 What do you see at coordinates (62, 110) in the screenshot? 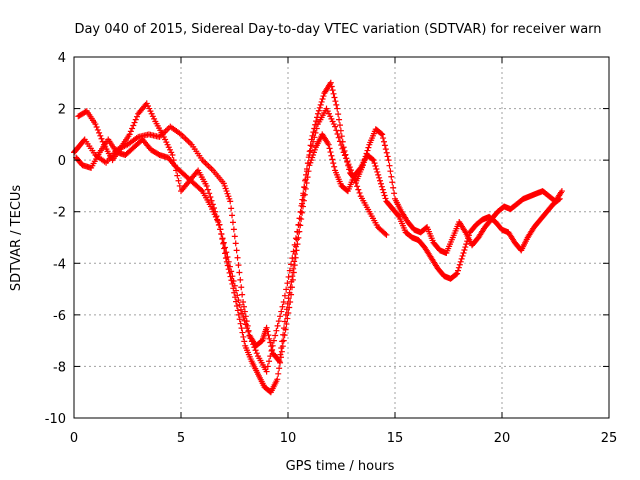
I see `y-tick-label: 2` at bounding box center [62, 110].